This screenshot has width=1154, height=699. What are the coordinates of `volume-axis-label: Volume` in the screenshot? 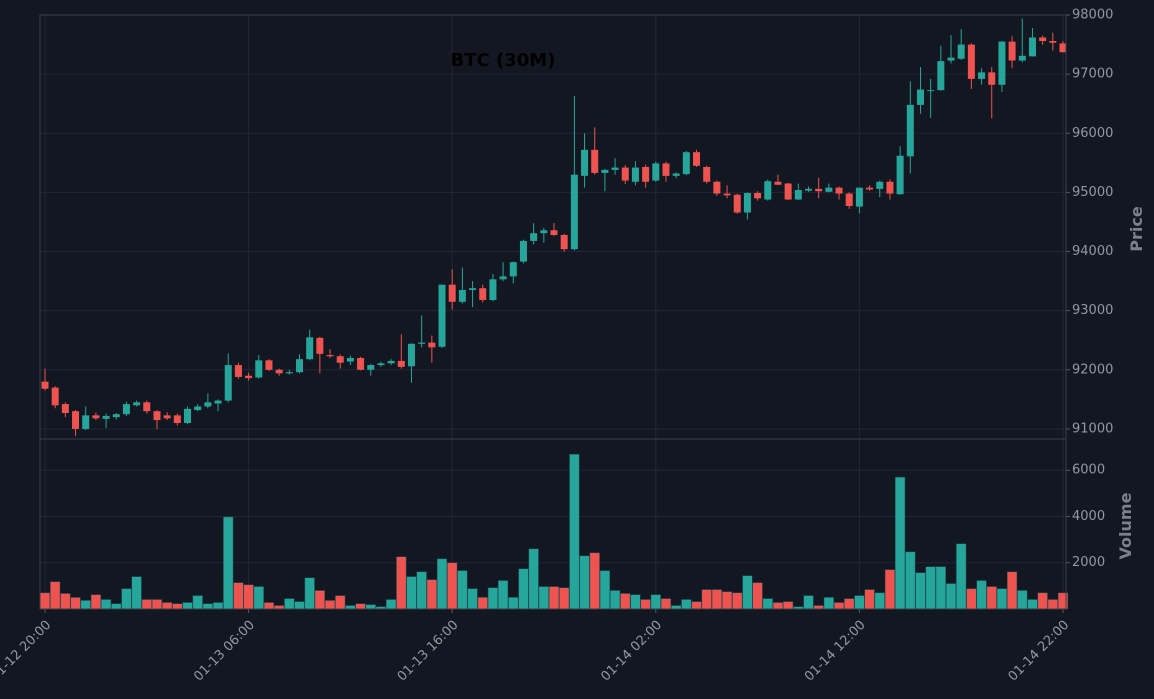 It's located at (1125, 525).